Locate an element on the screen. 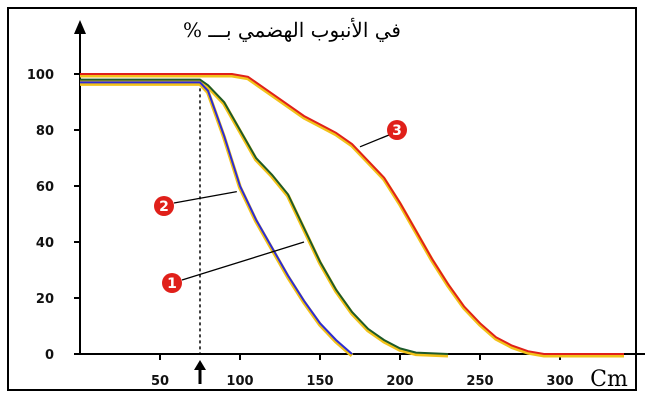 The height and width of the screenshot is (398, 645). series-2-badge-label: 2 is located at coordinates (164, 207).